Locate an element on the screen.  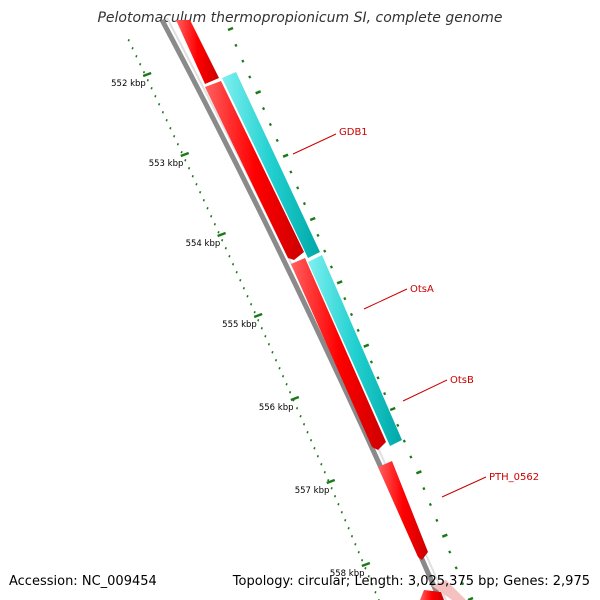
gene-block-reverse-top is located at coordinates (197, 52).